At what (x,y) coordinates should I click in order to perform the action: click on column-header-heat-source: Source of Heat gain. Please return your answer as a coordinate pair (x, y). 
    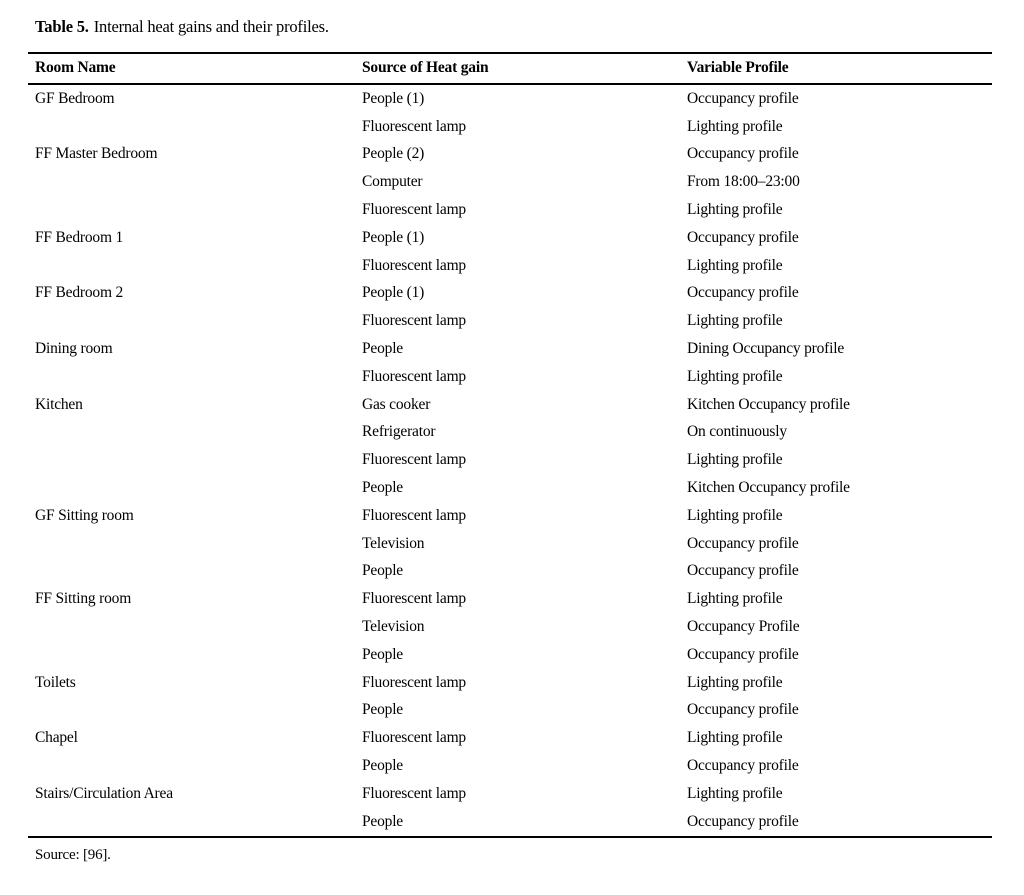
    Looking at the image, I should click on (425, 67).